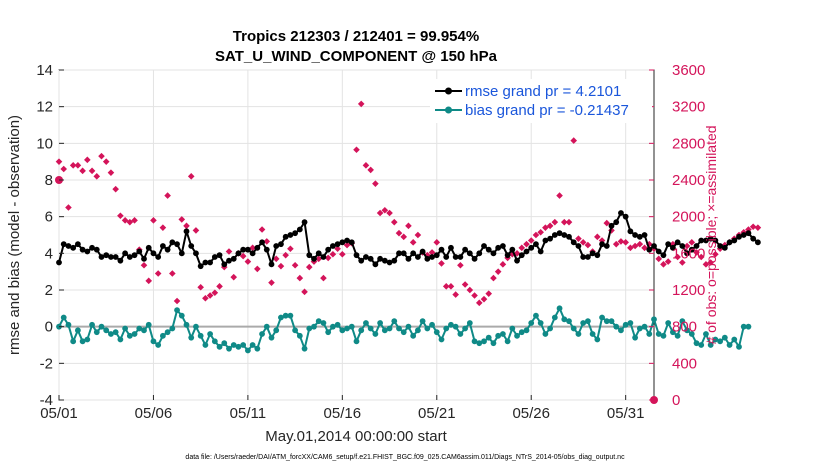  Describe the element at coordinates (547, 110) in the screenshot. I see `legend-bias-label: bias grand pr = -0.21437` at that location.